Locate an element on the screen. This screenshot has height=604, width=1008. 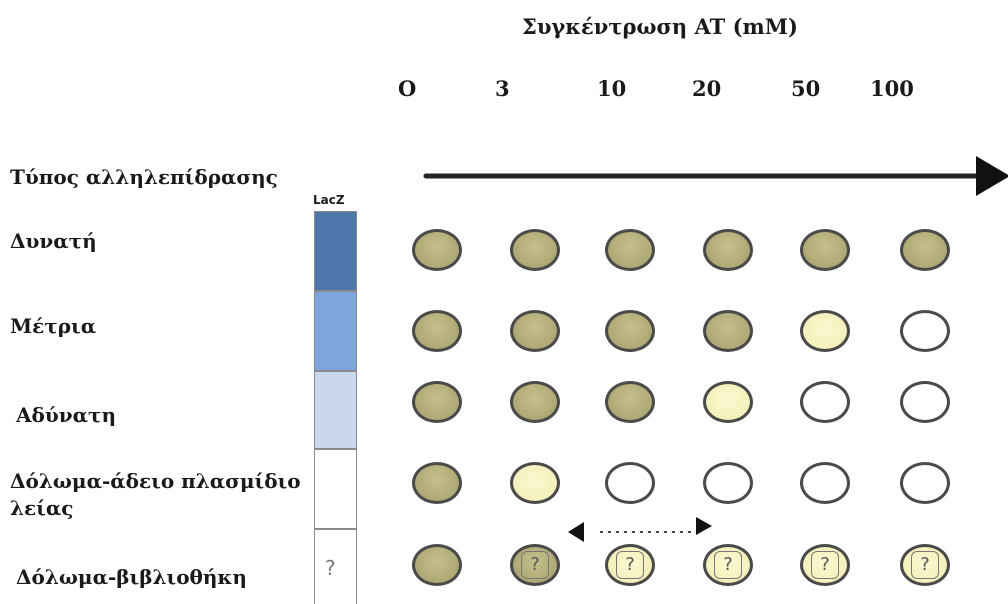
well-r2-c2 is located at coordinates (535, 331).